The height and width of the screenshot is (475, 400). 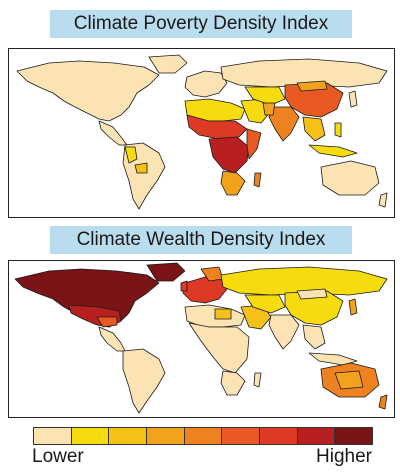 What do you see at coordinates (107, 322) in the screenshot?
I see `region-usa-south` at bounding box center [107, 322].